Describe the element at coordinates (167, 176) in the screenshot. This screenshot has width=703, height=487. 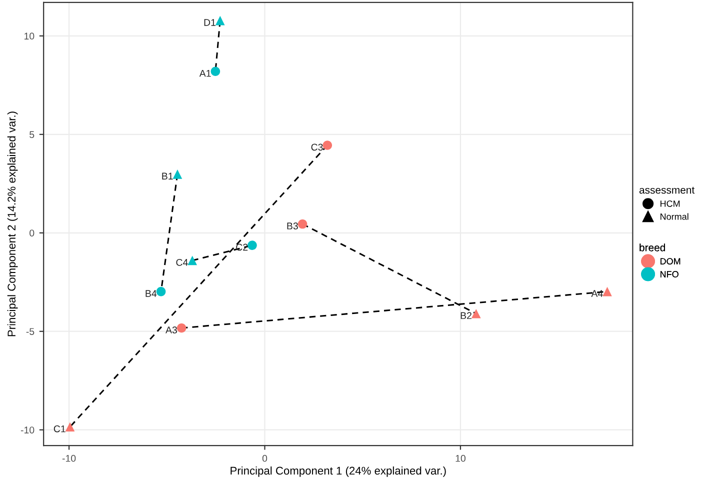
I see `data-label: B1` at that location.